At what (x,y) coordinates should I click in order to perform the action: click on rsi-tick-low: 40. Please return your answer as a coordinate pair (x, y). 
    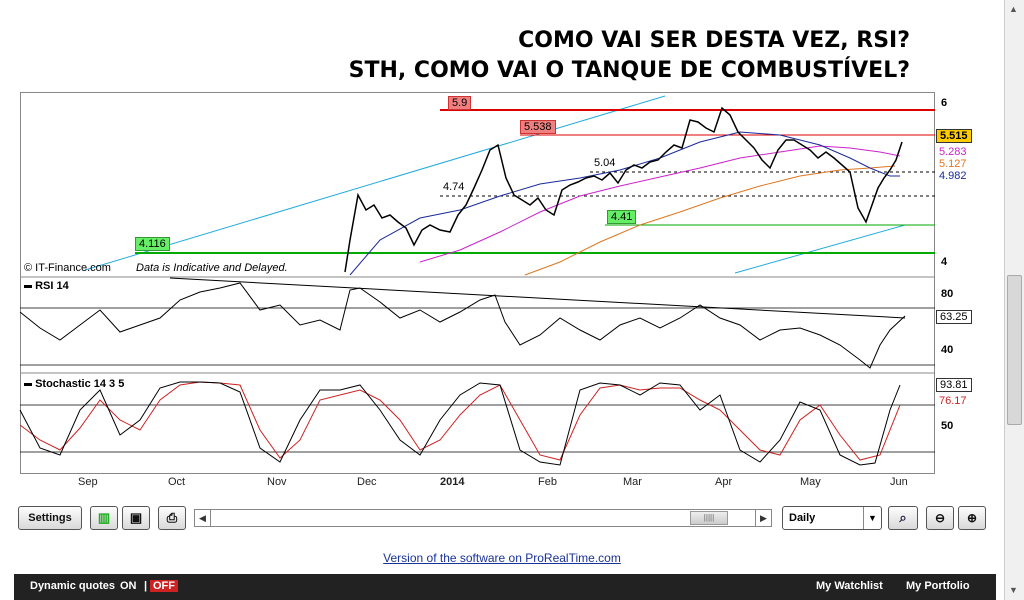
    Looking at the image, I should click on (947, 350).